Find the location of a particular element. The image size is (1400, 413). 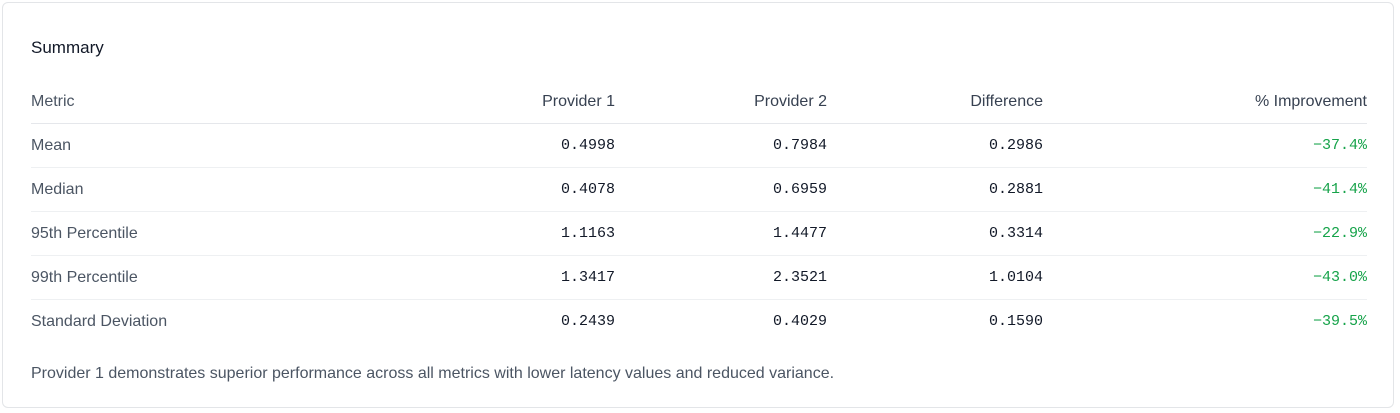

improvement-cell: −41.4% is located at coordinates (1205, 189).